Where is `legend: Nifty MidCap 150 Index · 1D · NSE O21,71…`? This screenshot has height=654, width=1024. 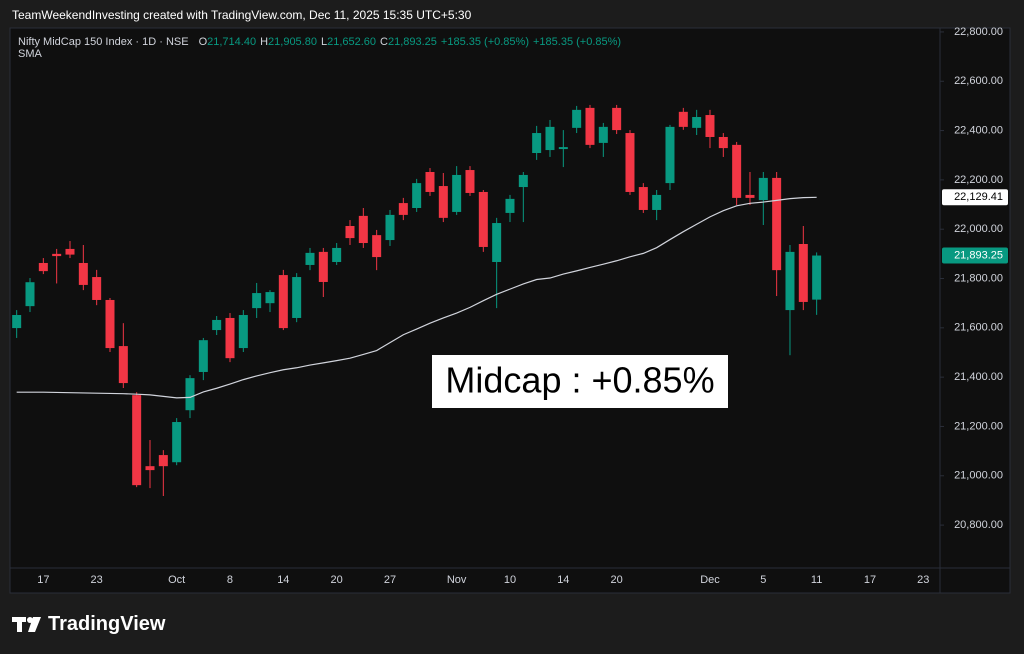 legend: Nifty MidCap 150 Index · 1D · NSE O21,71… is located at coordinates (319, 48).